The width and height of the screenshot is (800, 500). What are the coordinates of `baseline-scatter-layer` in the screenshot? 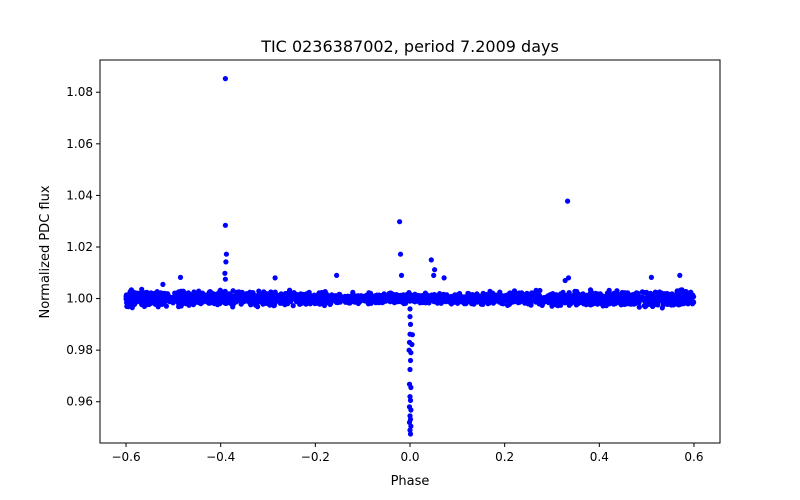 It's located at (410, 298).